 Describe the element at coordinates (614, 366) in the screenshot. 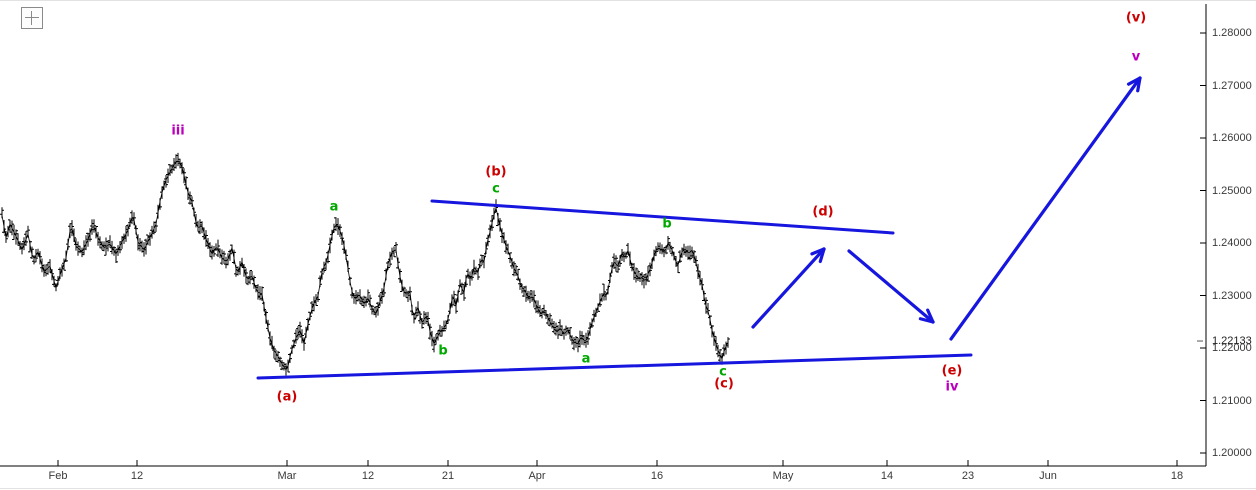

I see `triangle-lower-trendline` at that location.